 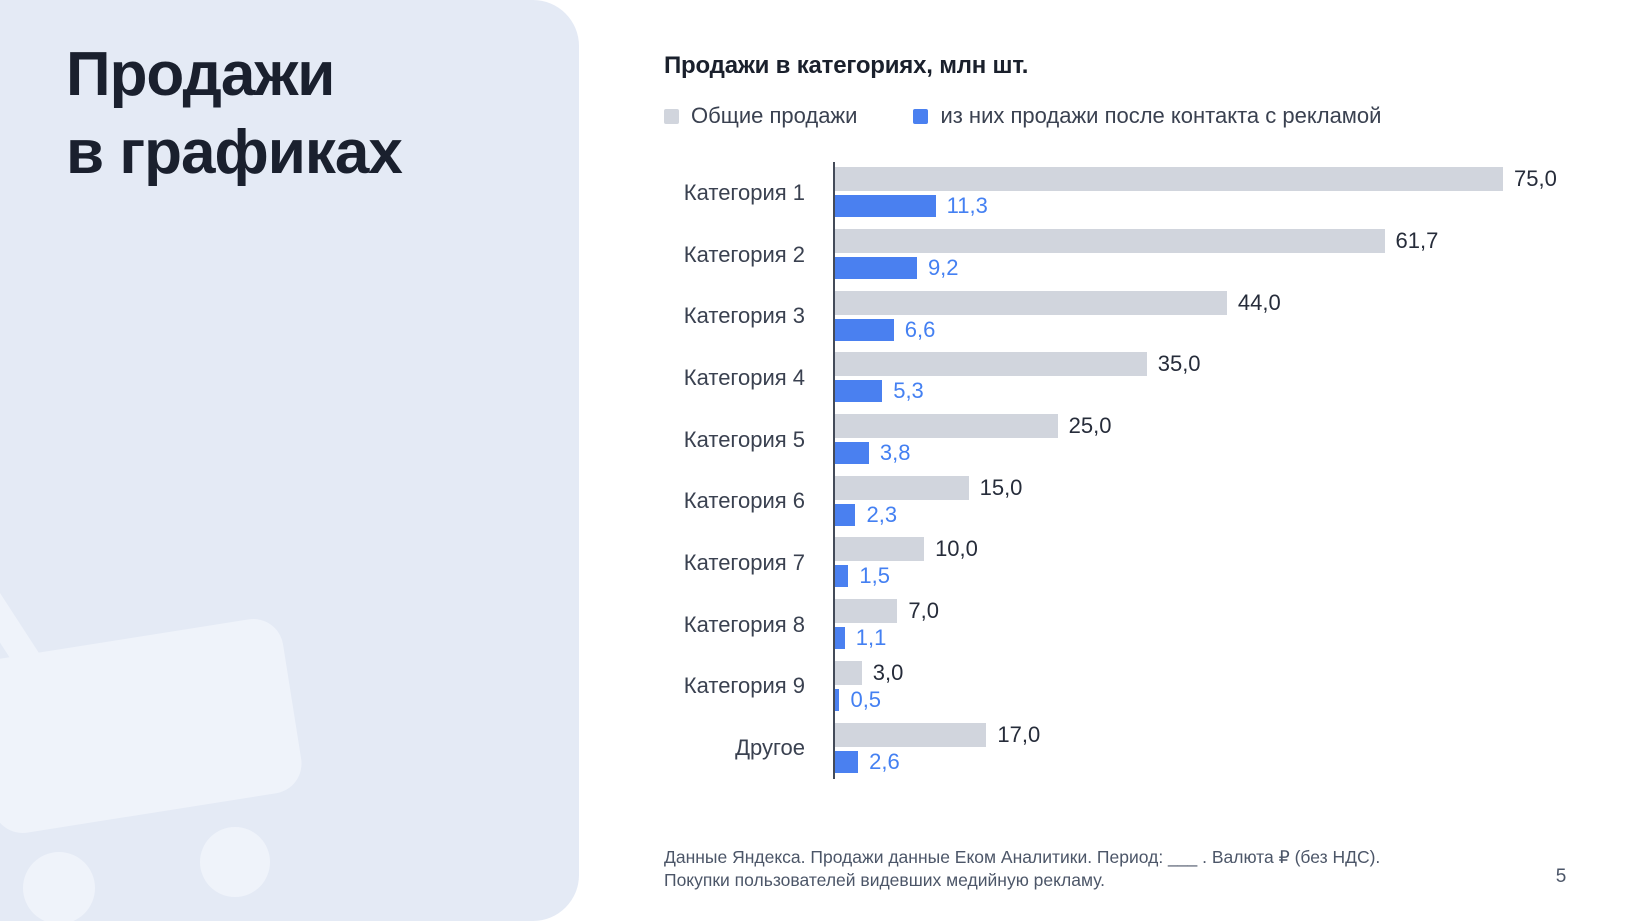 I want to click on category-bars: 61,7 9,2, so click(x=1213, y=254).